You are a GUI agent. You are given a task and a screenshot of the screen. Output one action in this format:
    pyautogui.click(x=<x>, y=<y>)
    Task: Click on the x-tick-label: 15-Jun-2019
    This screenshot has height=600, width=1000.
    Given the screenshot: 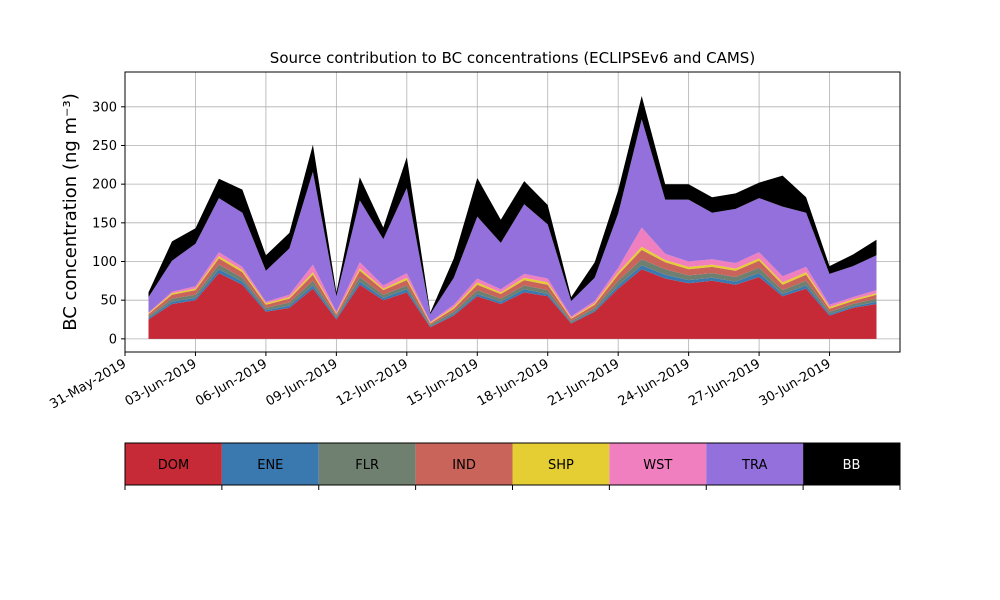 What is the action you would take?
    pyautogui.click(x=442, y=382)
    